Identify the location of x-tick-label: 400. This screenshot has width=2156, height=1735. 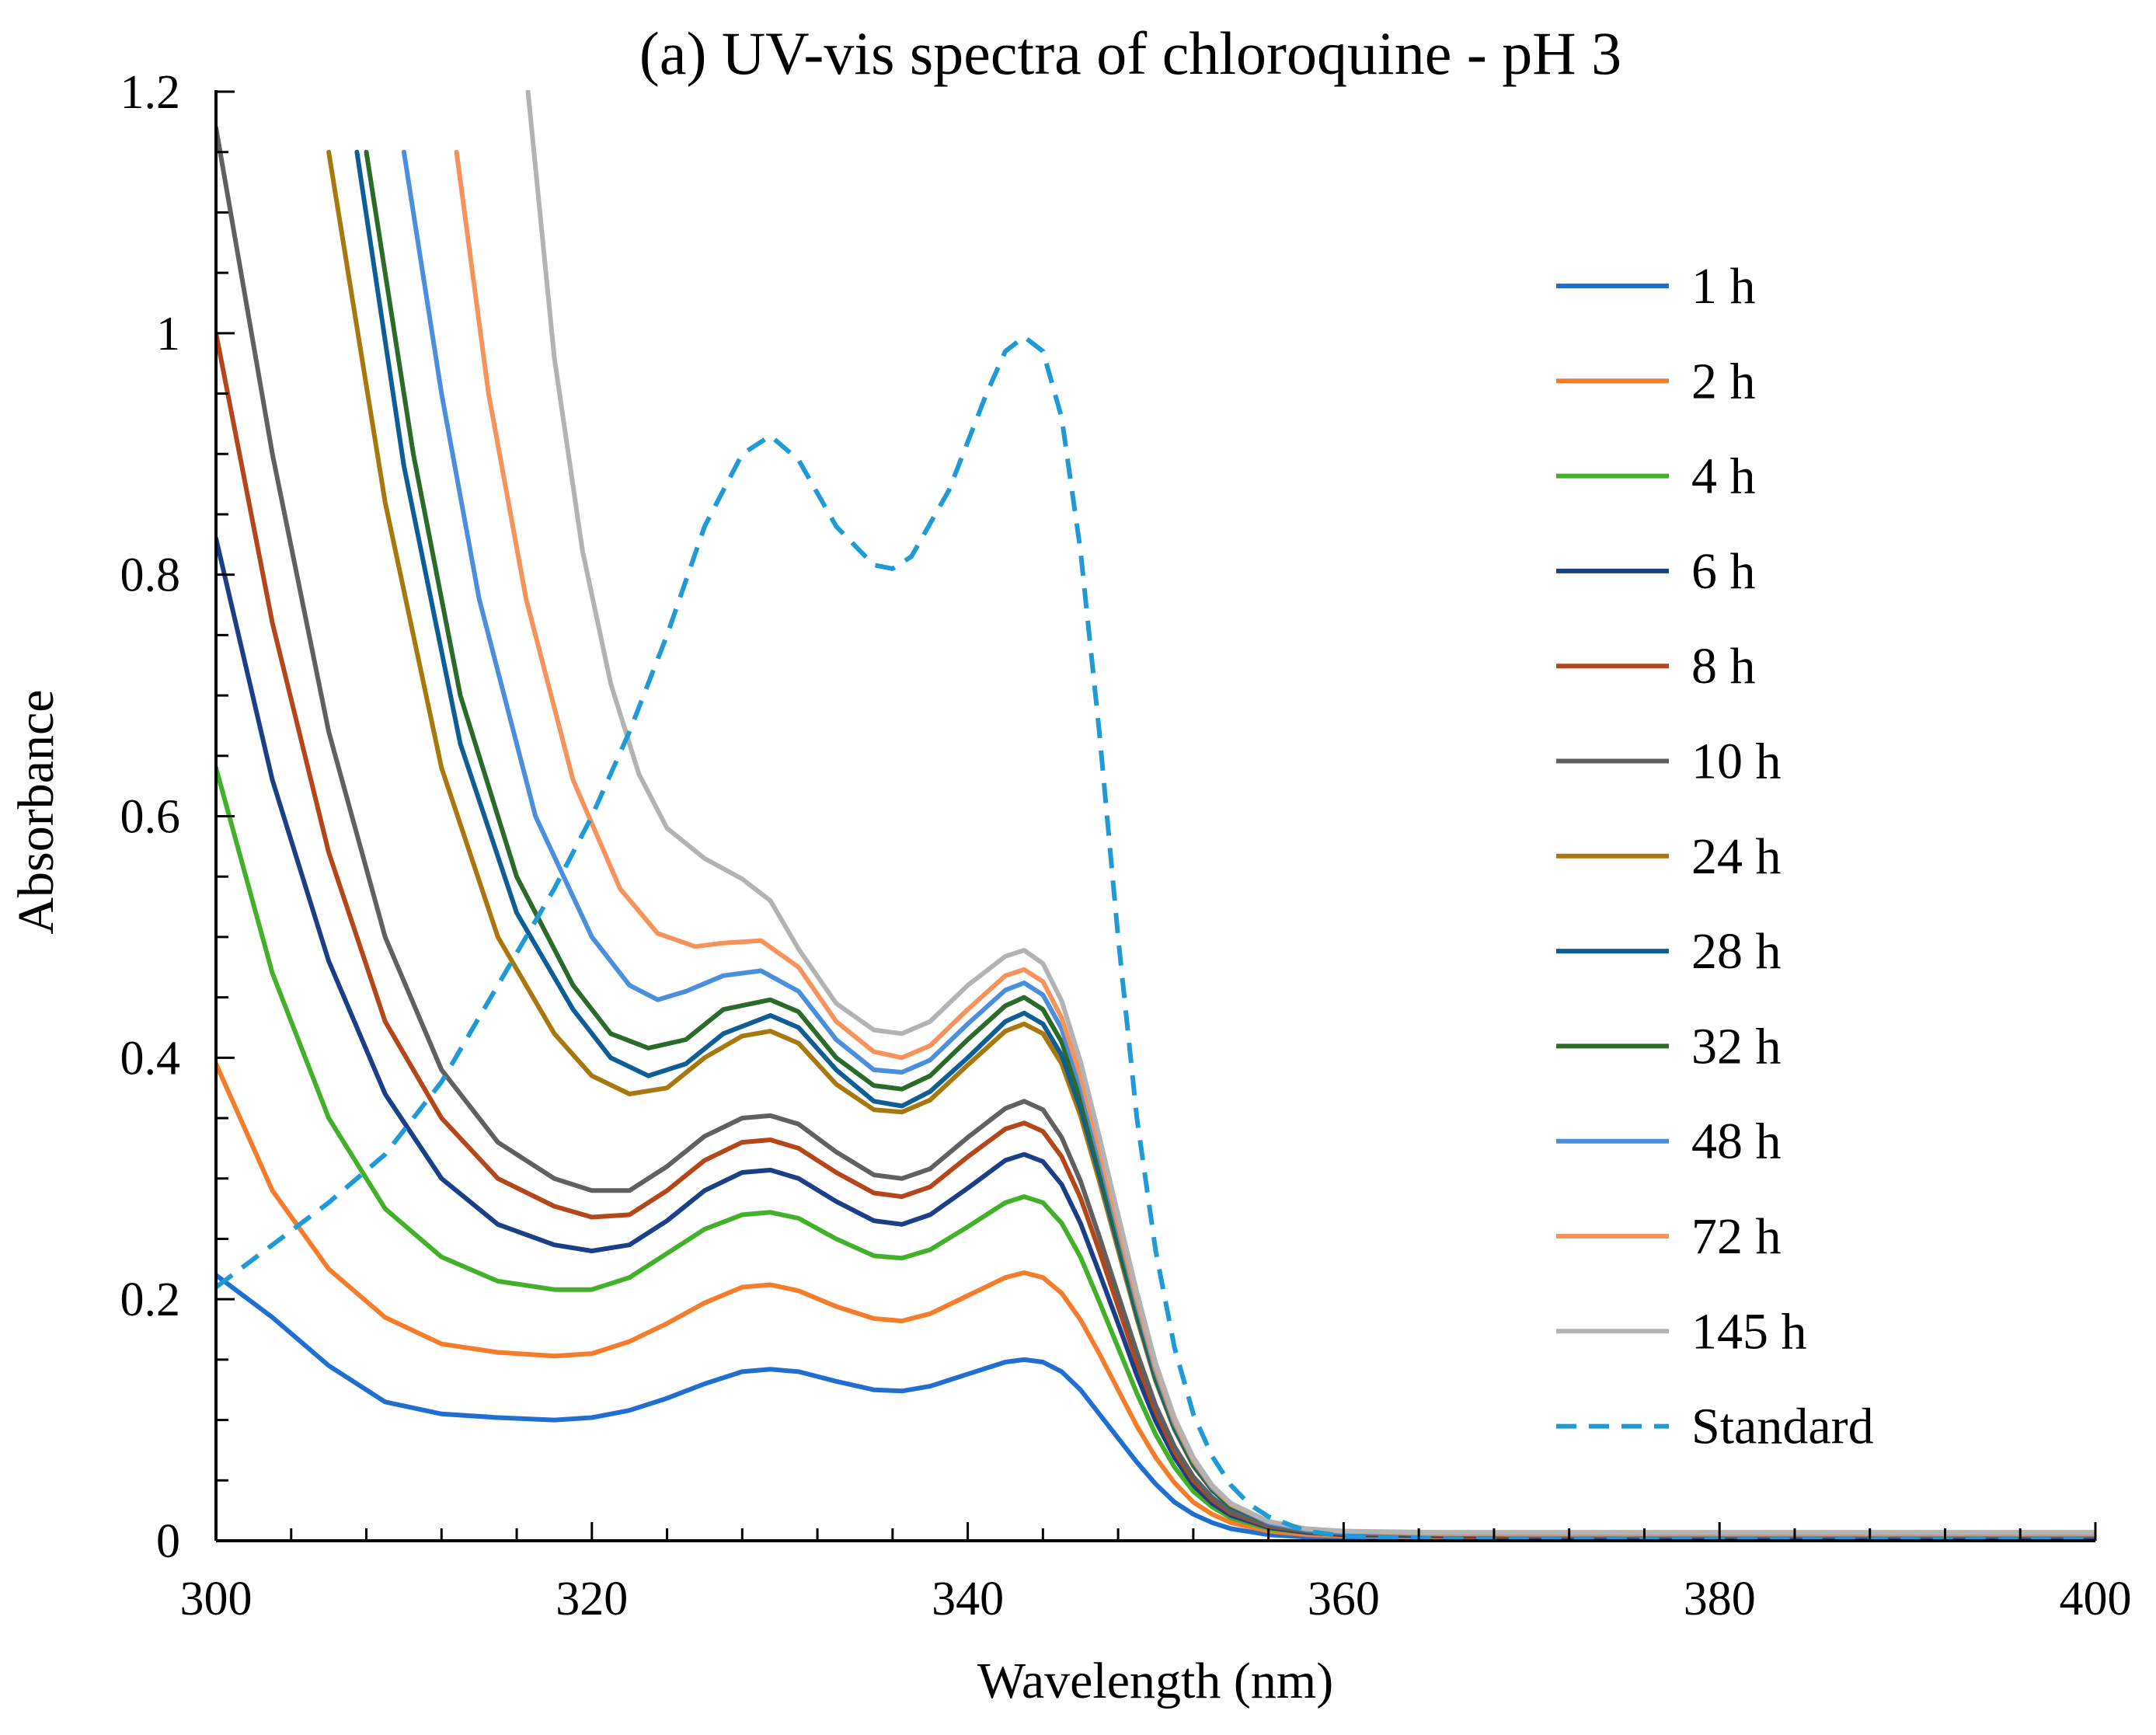
(2096, 1599).